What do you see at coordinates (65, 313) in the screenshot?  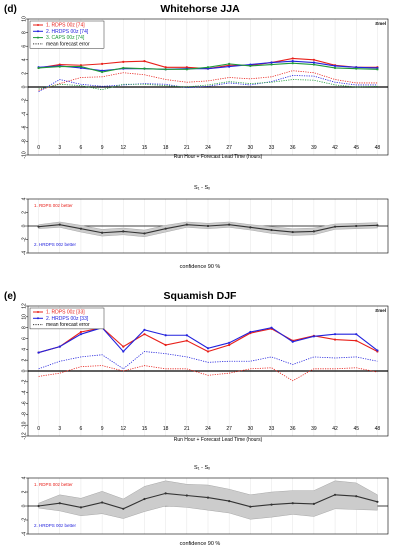 I see `legend-label: 1. RDPS 00z [33]` at bounding box center [65, 313].